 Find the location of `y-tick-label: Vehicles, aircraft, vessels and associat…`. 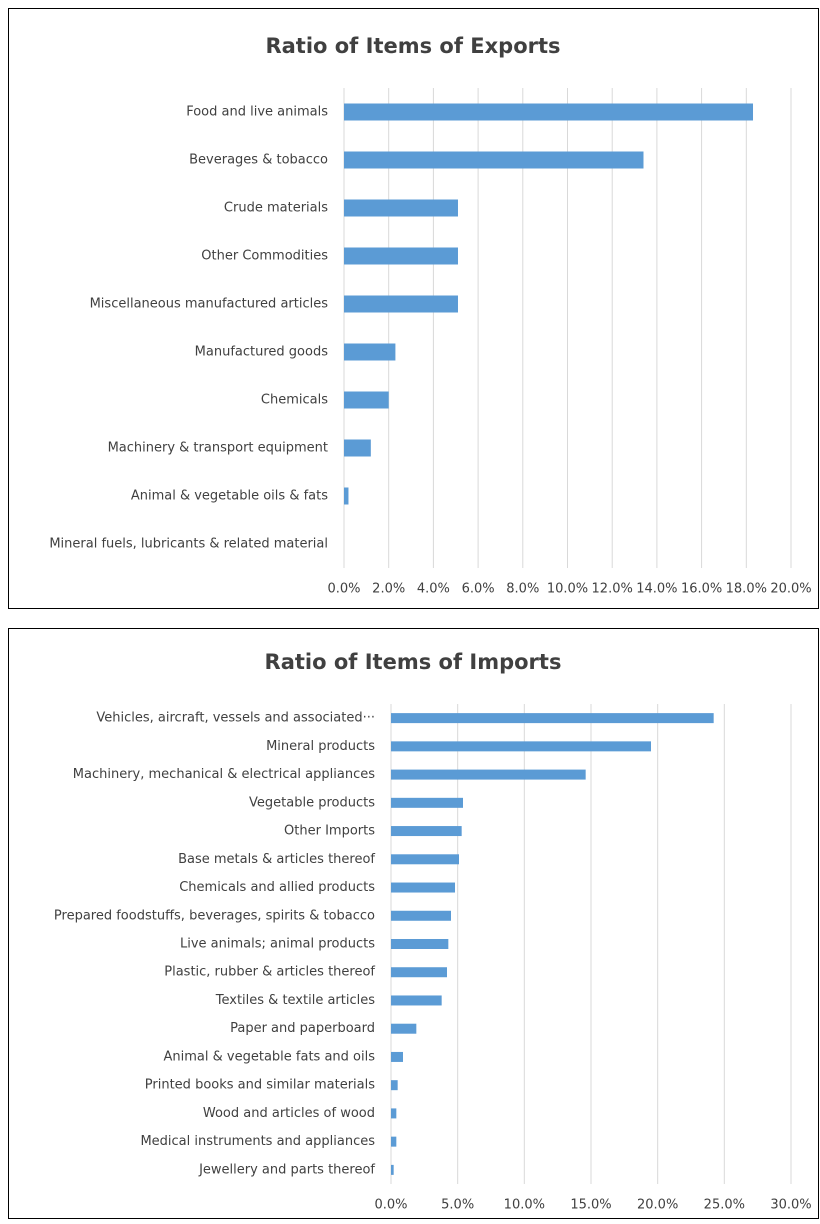

y-tick-label: Vehicles, aircraft, vessels and associat… is located at coordinates (235, 718).